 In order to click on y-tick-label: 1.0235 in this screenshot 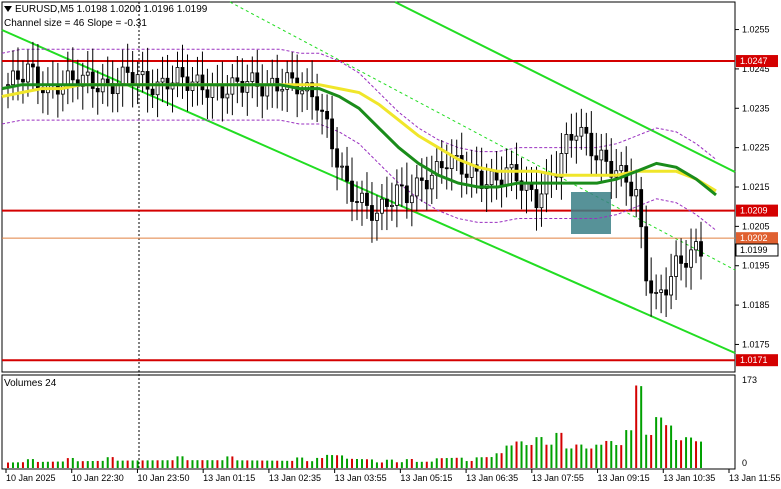, I will do `click(756, 108)`.